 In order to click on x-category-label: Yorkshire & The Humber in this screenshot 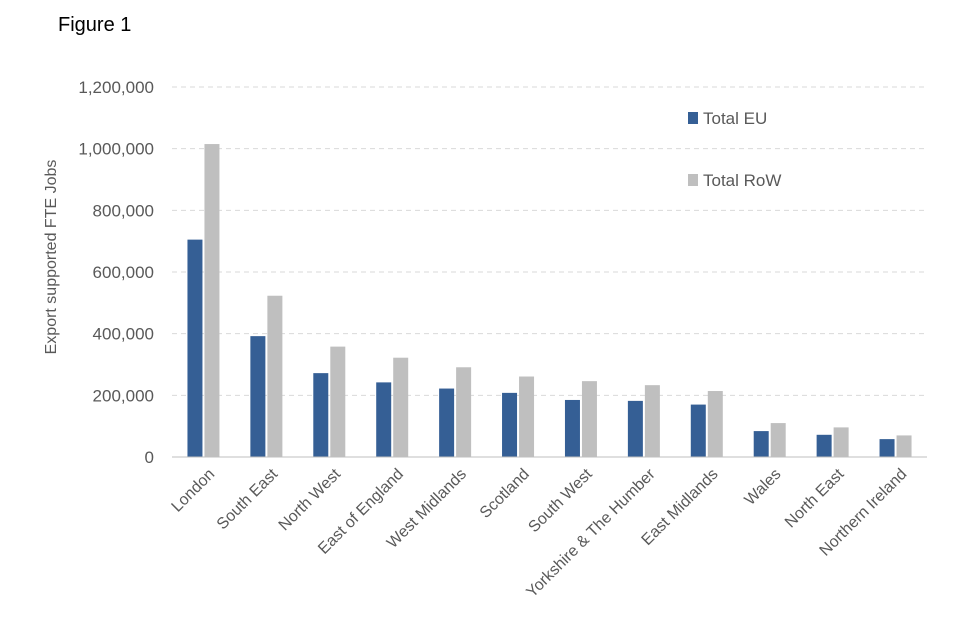, I will do `click(591, 533)`.